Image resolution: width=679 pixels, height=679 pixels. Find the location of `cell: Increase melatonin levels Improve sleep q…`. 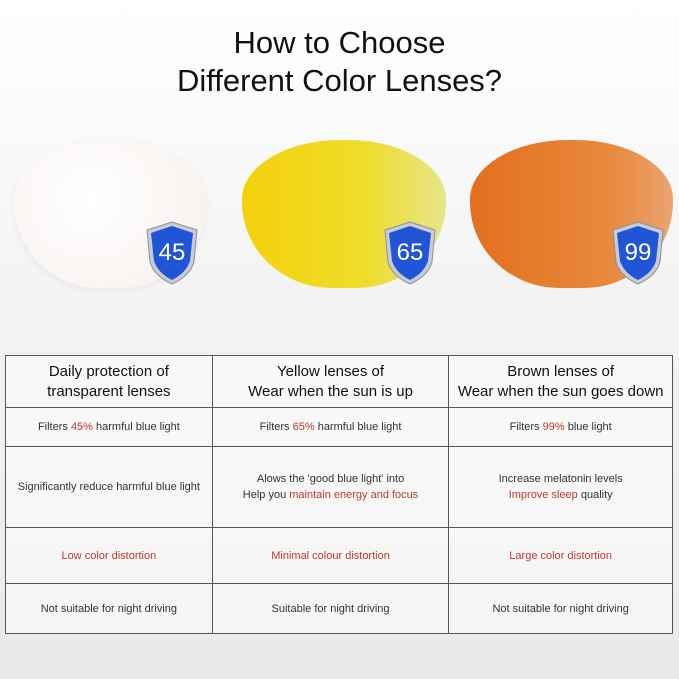

cell: Increase melatonin levels Improve sleep q… is located at coordinates (560, 487).